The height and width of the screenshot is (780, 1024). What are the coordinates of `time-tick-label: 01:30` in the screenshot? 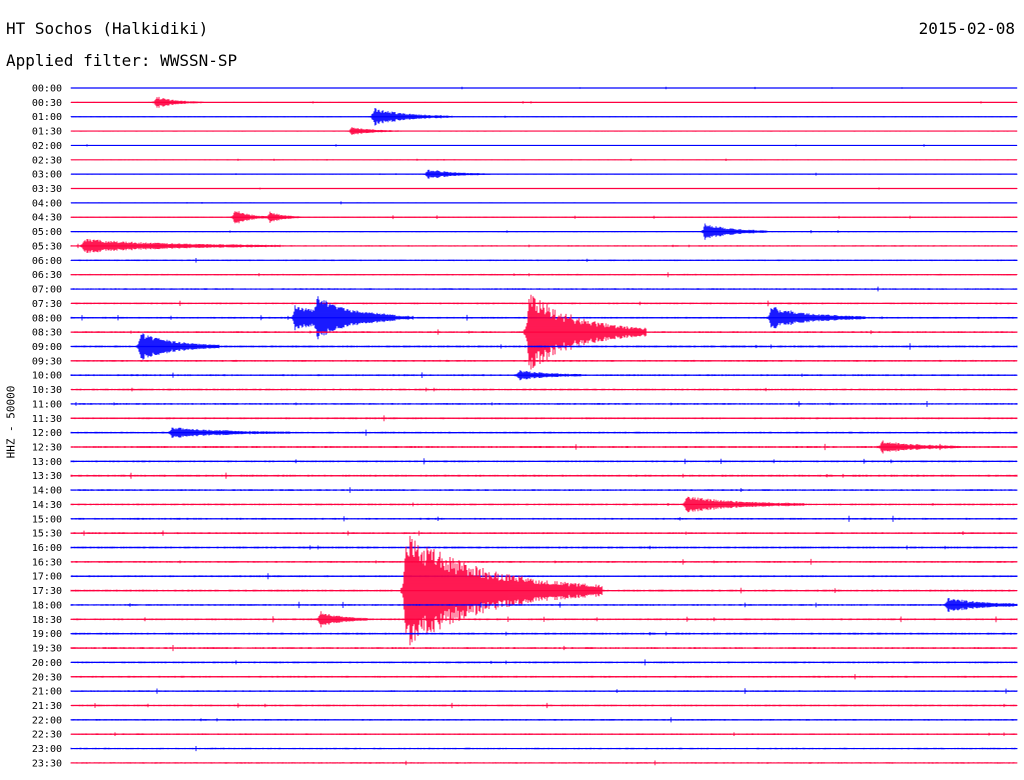 It's located at (47, 132).